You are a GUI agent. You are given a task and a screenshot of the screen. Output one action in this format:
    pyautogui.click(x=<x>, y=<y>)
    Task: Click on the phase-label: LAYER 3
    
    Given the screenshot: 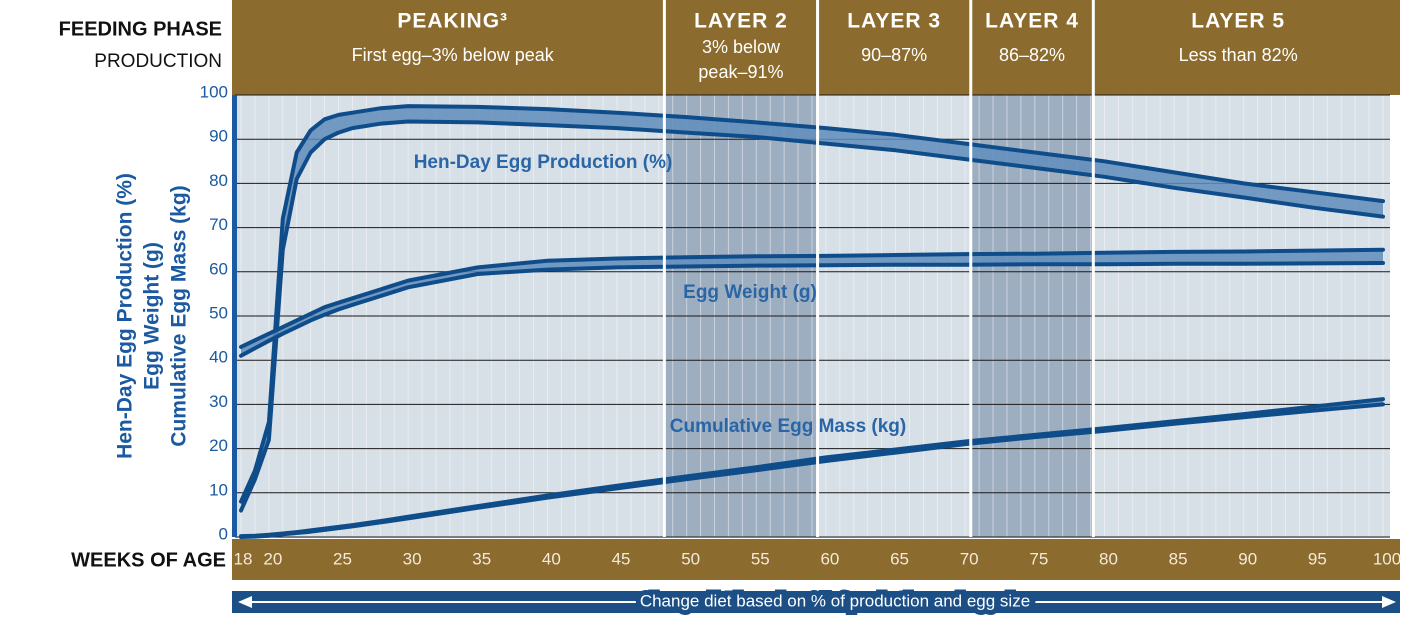 What is the action you would take?
    pyautogui.click(x=894, y=21)
    